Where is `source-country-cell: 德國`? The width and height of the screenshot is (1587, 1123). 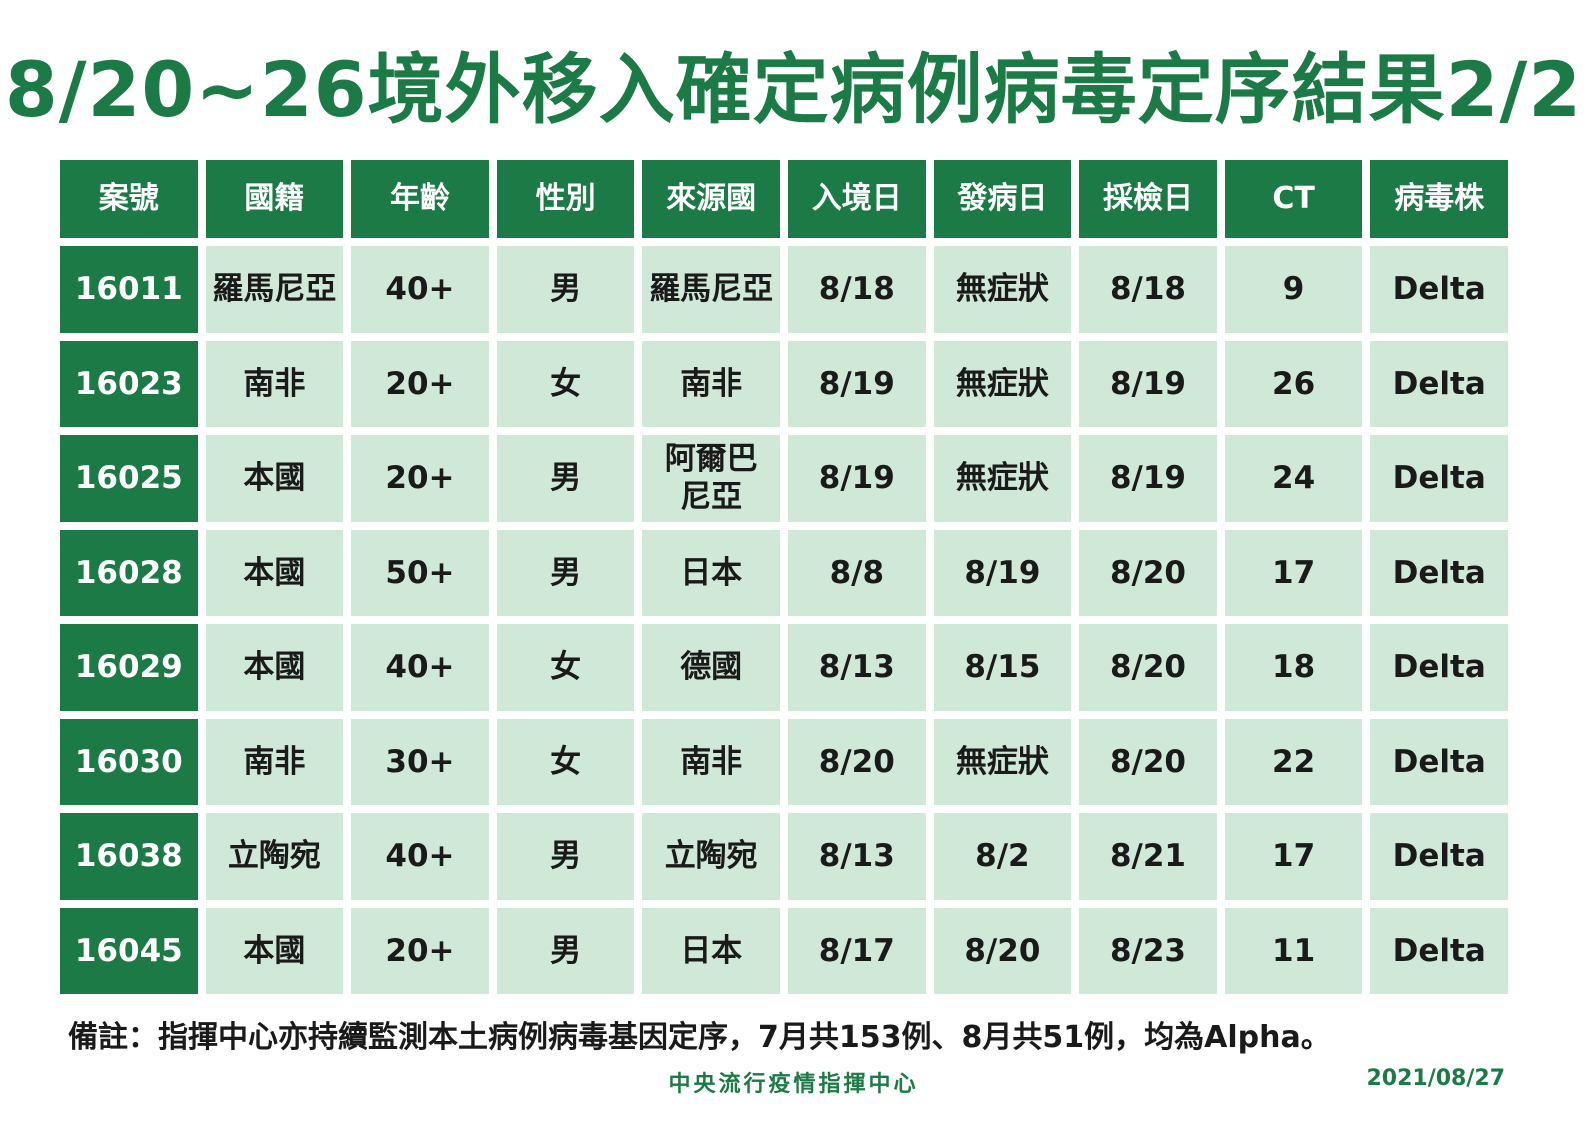 source-country-cell: 德國 is located at coordinates (711, 667).